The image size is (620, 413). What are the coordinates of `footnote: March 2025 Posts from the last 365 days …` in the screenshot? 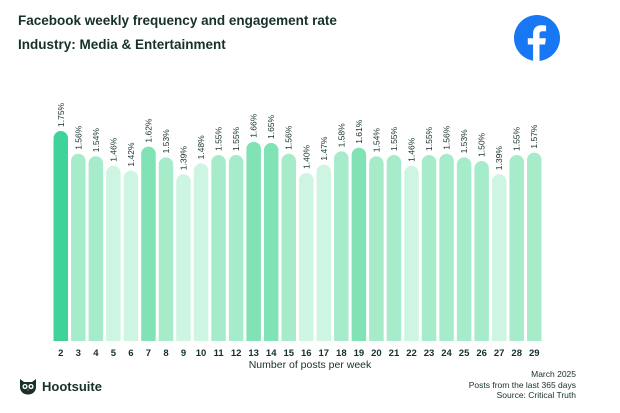 It's located at (522, 385).